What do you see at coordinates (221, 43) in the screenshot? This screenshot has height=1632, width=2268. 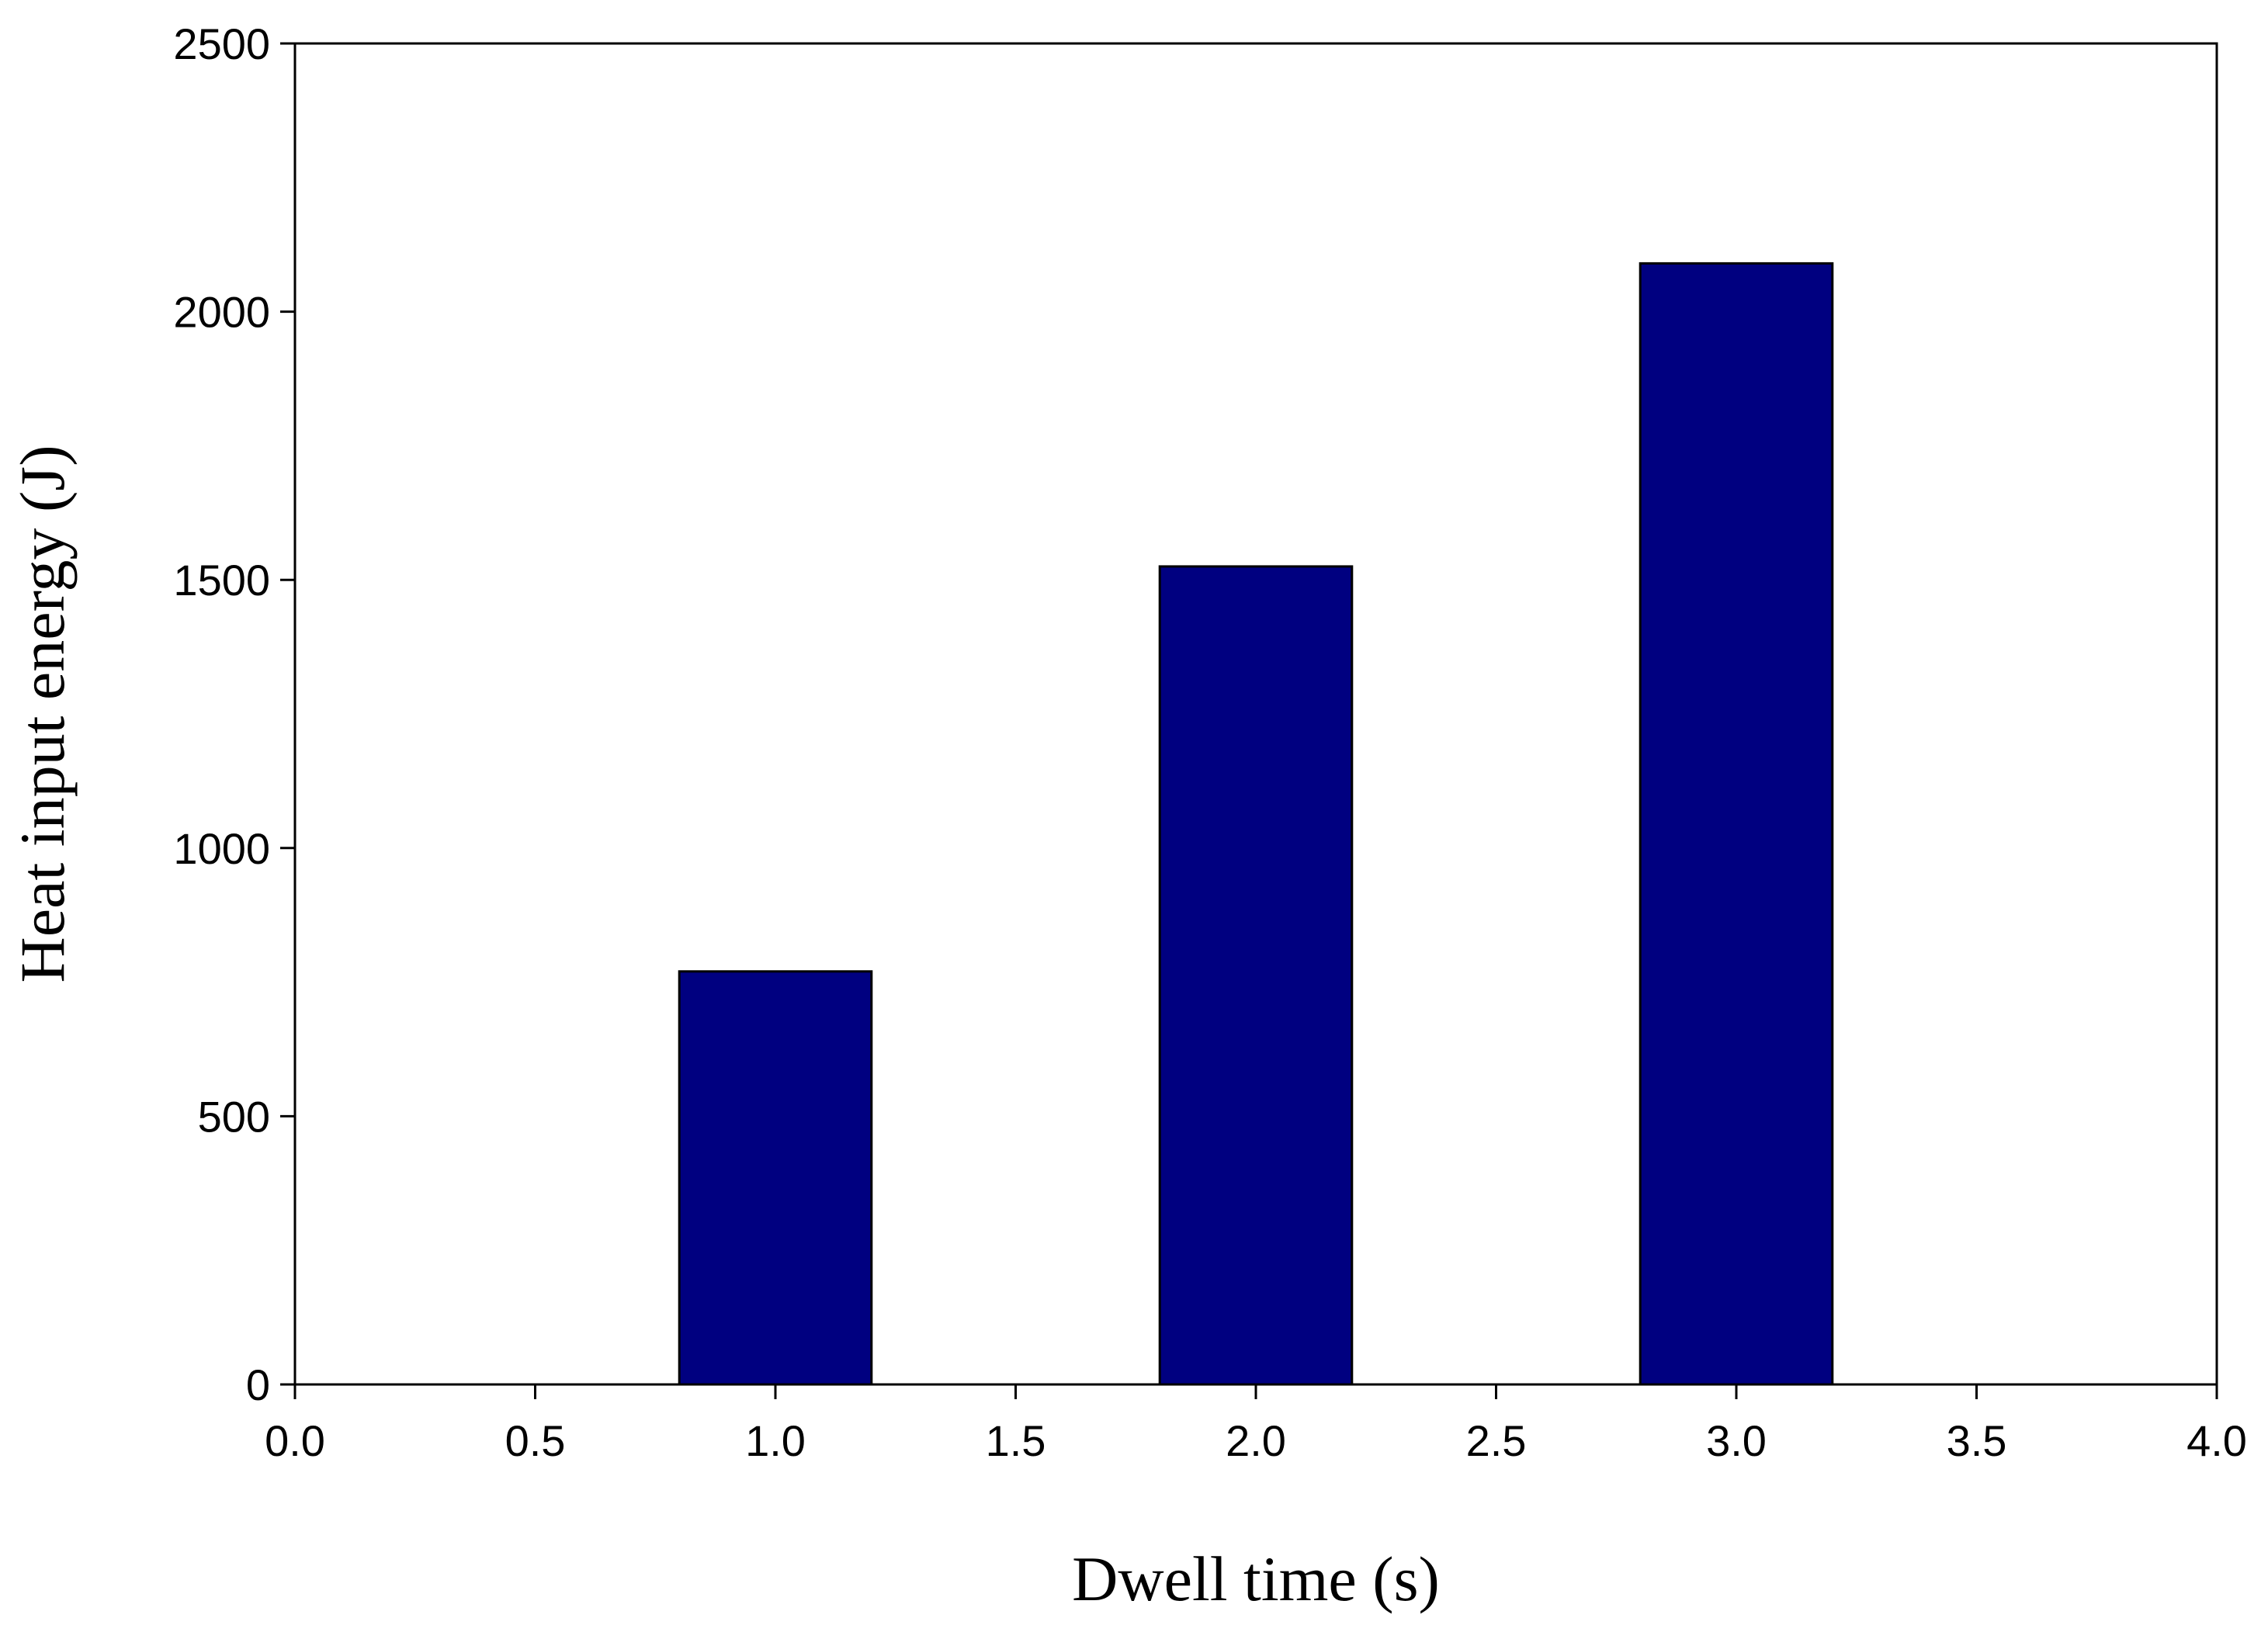 I see `y-tick-label: 2500` at bounding box center [221, 43].